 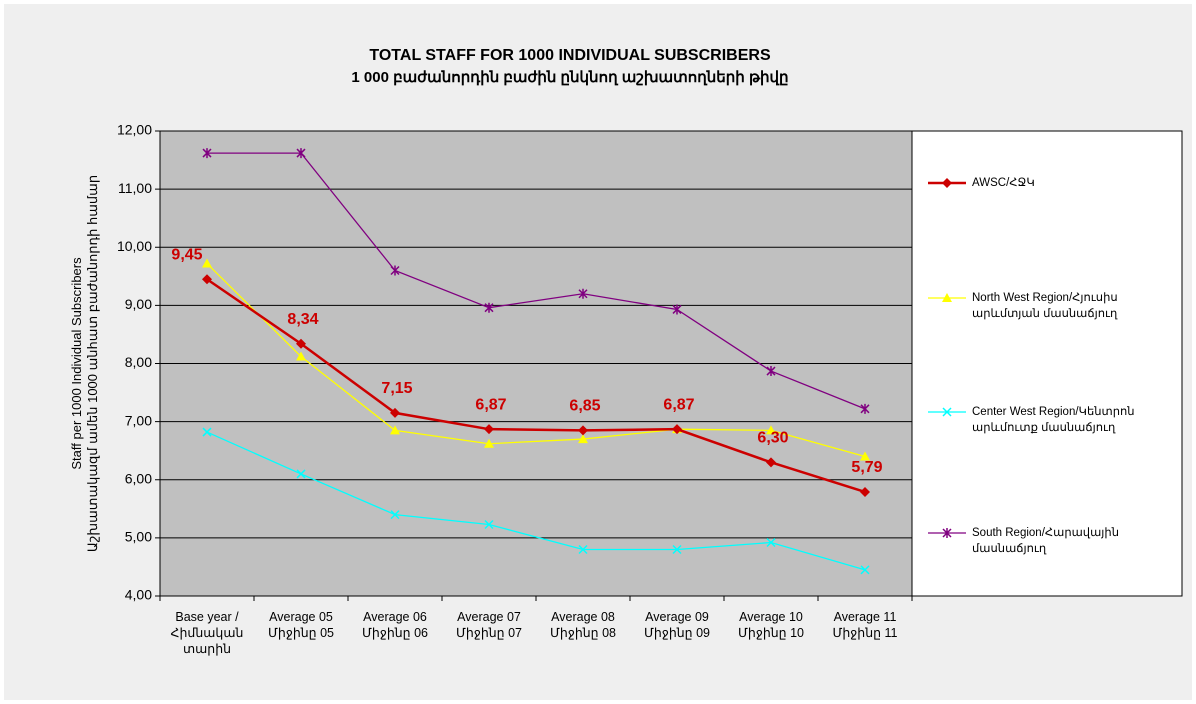 What do you see at coordinates (395, 625) in the screenshot?
I see `x-tick-label: Average 06 Միջինը 06` at bounding box center [395, 625].